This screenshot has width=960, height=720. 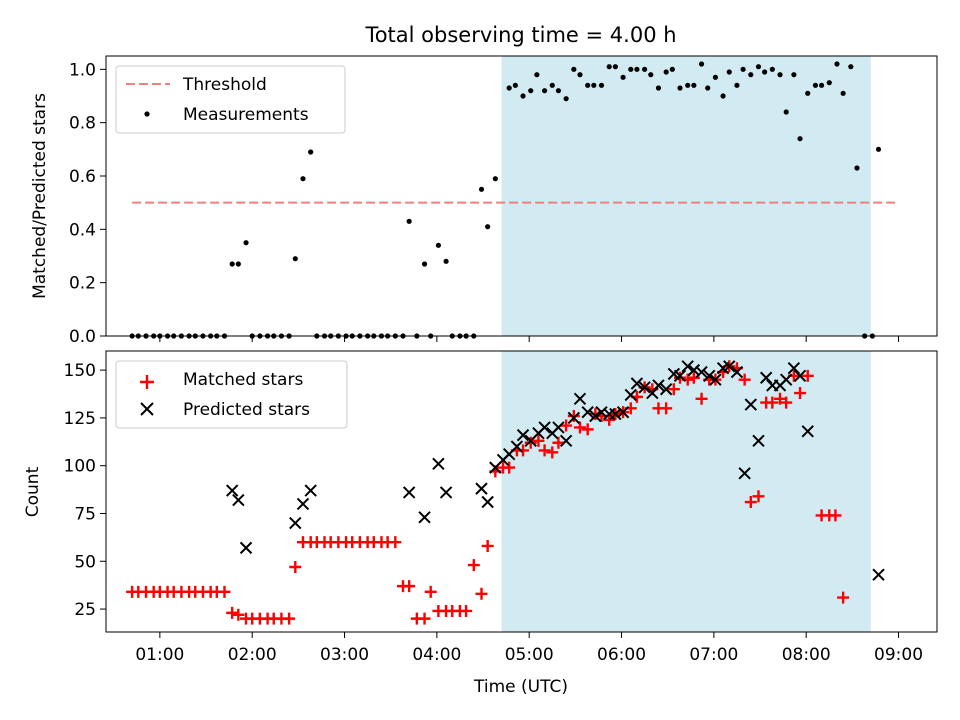 What do you see at coordinates (82, 124) in the screenshot?
I see `top-y-tick-label: 0.8` at bounding box center [82, 124].